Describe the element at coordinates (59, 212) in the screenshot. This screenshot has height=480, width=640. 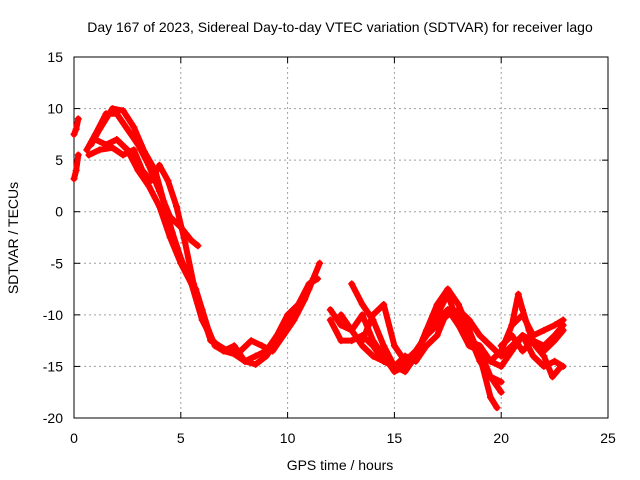
I see `y-tick-label: 0` at that location.